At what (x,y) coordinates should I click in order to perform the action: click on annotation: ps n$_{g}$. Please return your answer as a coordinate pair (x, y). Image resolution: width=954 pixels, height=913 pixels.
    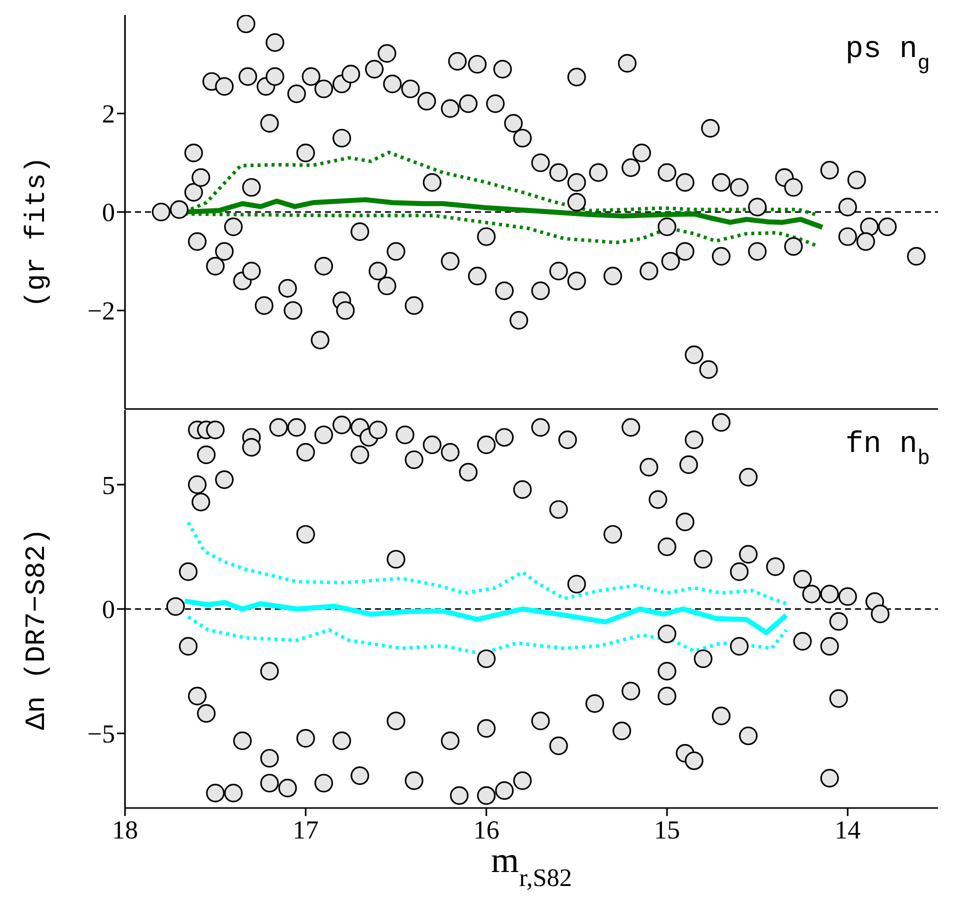
    Looking at the image, I should click on (887, 54).